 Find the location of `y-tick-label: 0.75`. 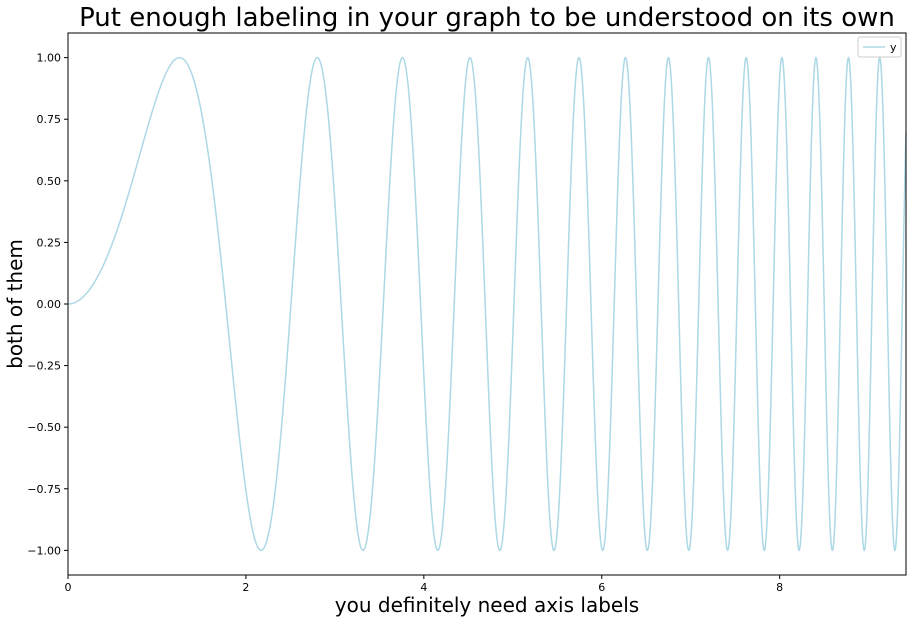

y-tick-label: 0.75 is located at coordinates (49, 119).